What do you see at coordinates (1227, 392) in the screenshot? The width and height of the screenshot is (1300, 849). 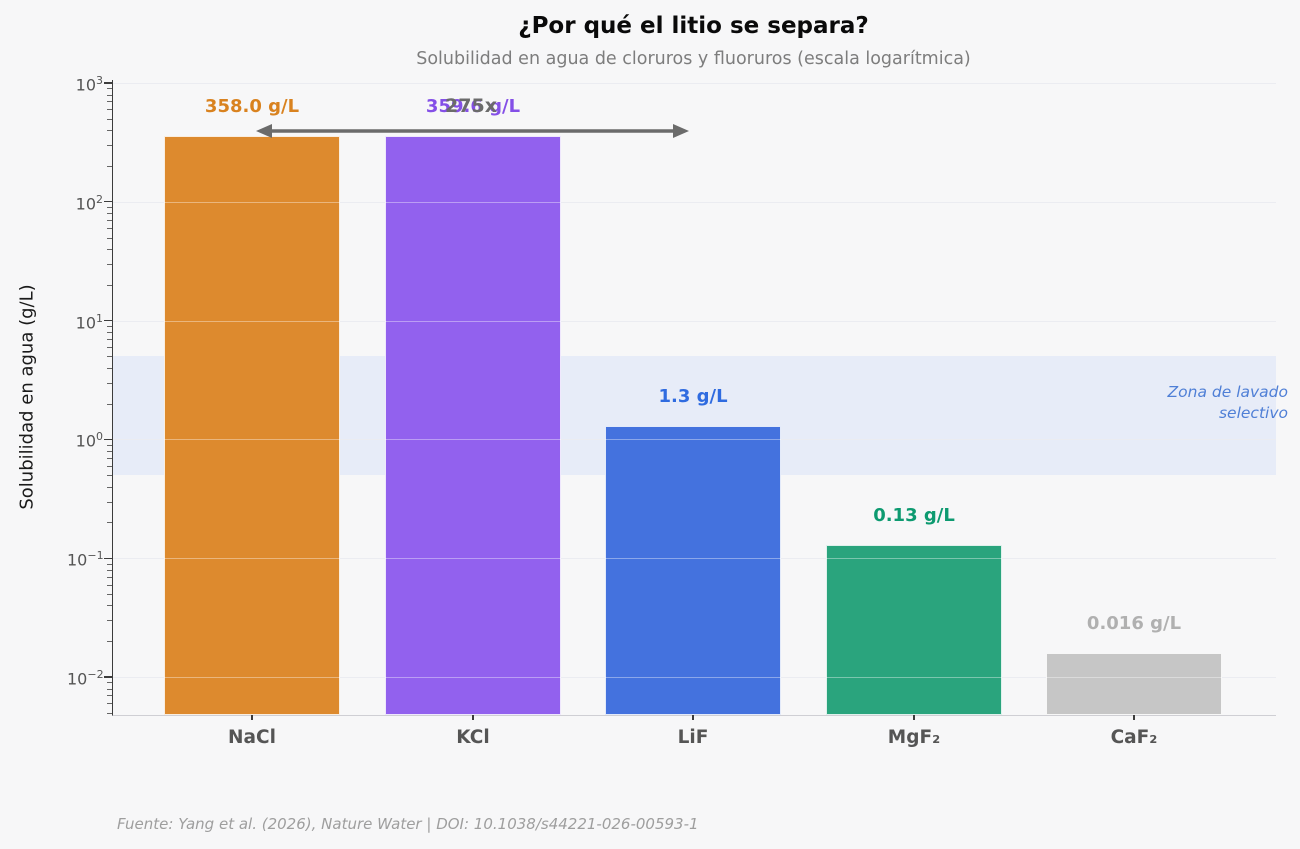 I see `band-label-line1: Zona de lavado` at bounding box center [1227, 392].